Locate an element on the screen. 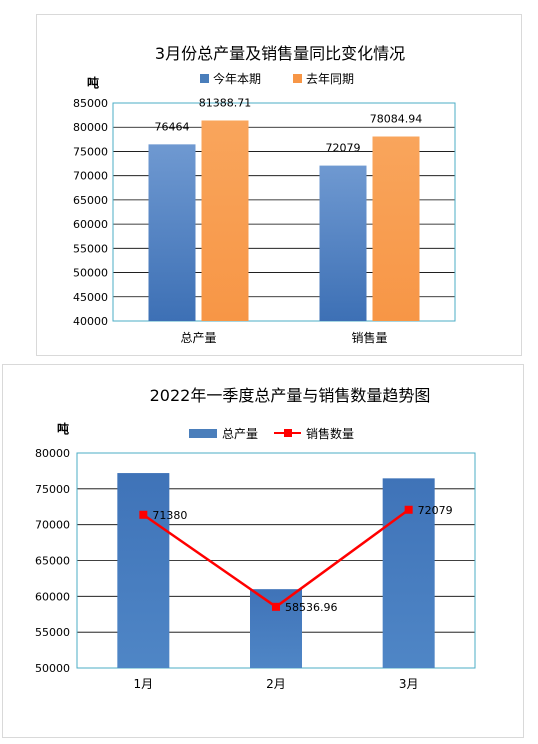 This screenshot has width=538, height=744. x-tick-label-0: 1月 is located at coordinates (144, 684).